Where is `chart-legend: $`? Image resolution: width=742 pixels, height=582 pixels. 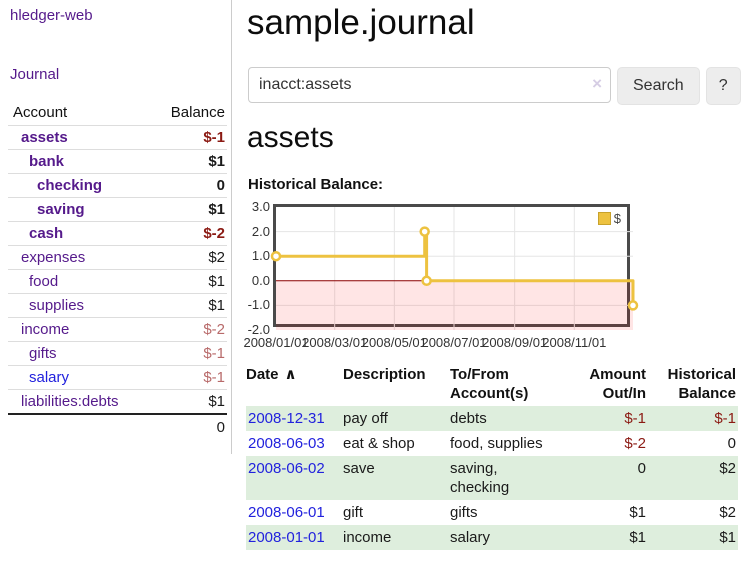
chart-legend: $ is located at coordinates (609, 218).